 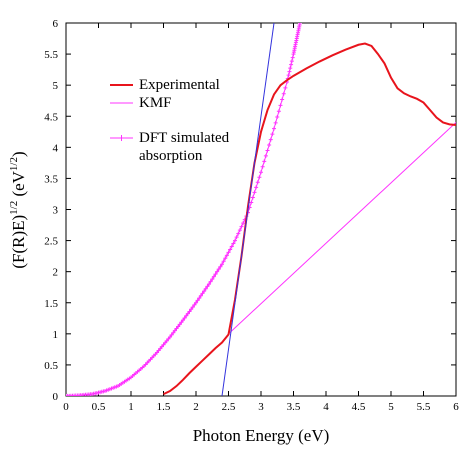 What do you see at coordinates (18, 154) in the screenshot?
I see `y-axis-title-unit-close: )` at bounding box center [18, 154].